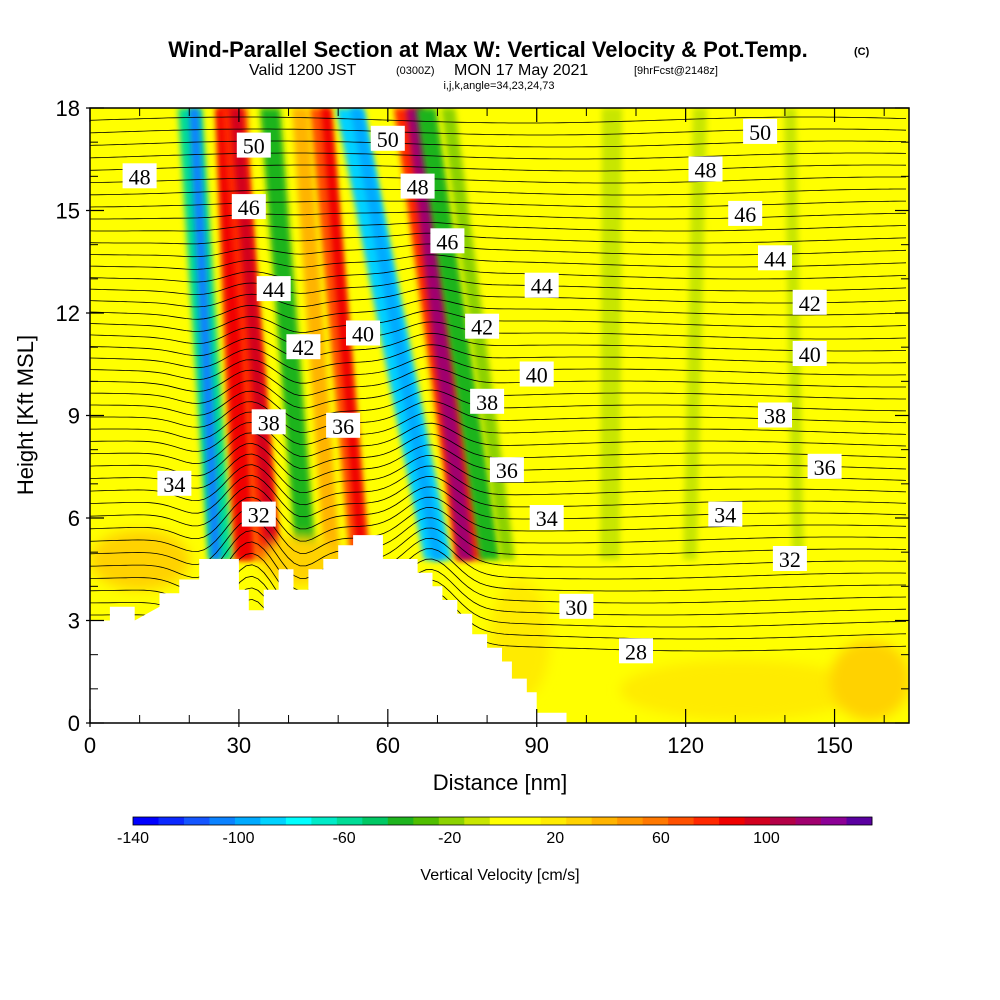  I want to click on contour-label-text: 42, so click(482, 327).